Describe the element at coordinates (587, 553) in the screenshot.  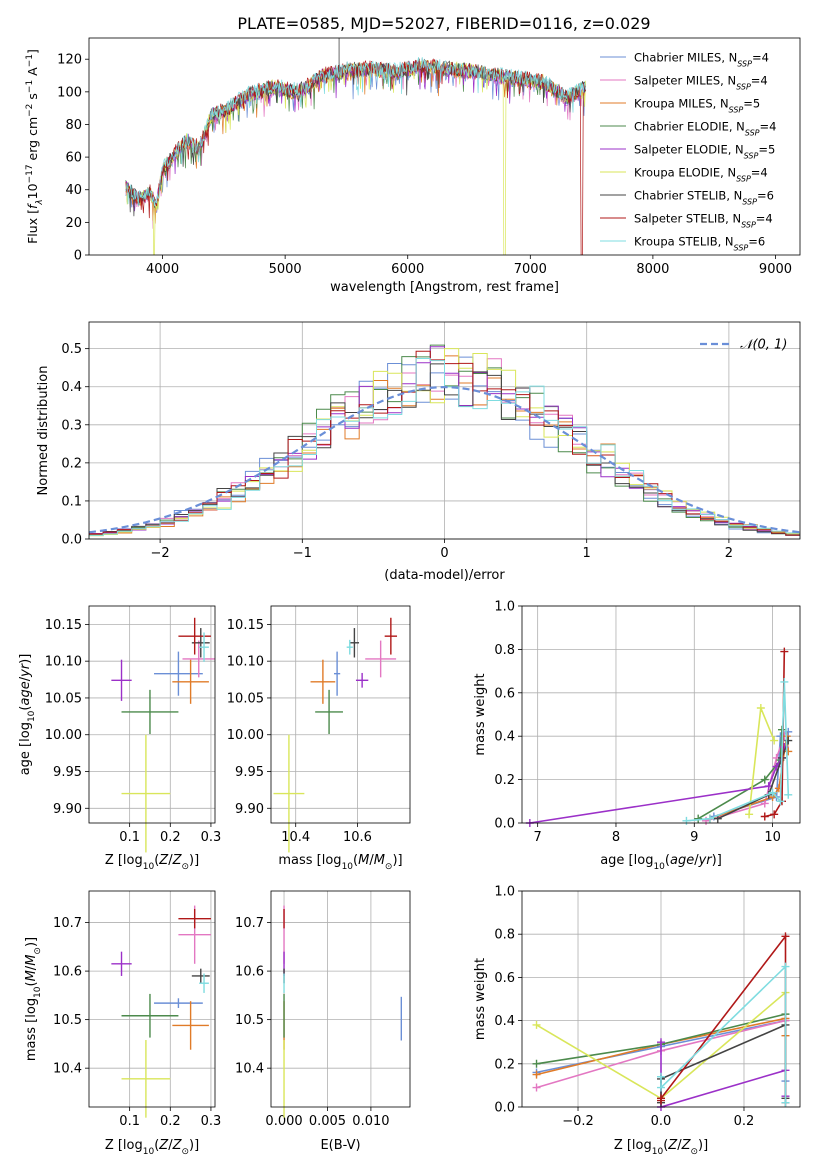
I see `x-tick-label: 1` at that location.